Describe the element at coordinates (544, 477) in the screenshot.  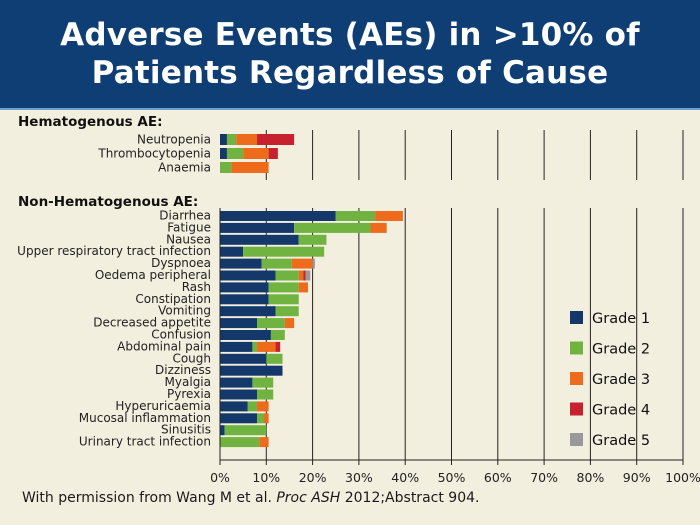
I see `x-tick-label-7: 70%` at that location.